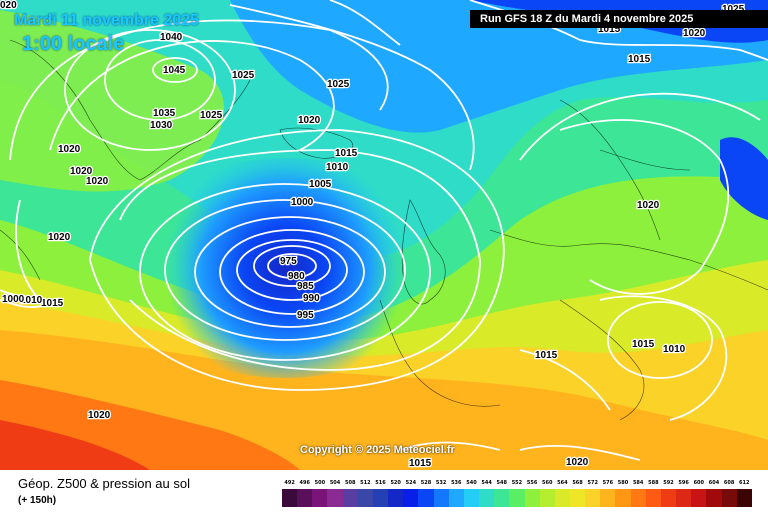 This screenshot has width=768, height=512. I want to click on field-band-russia, so click(744, 178).